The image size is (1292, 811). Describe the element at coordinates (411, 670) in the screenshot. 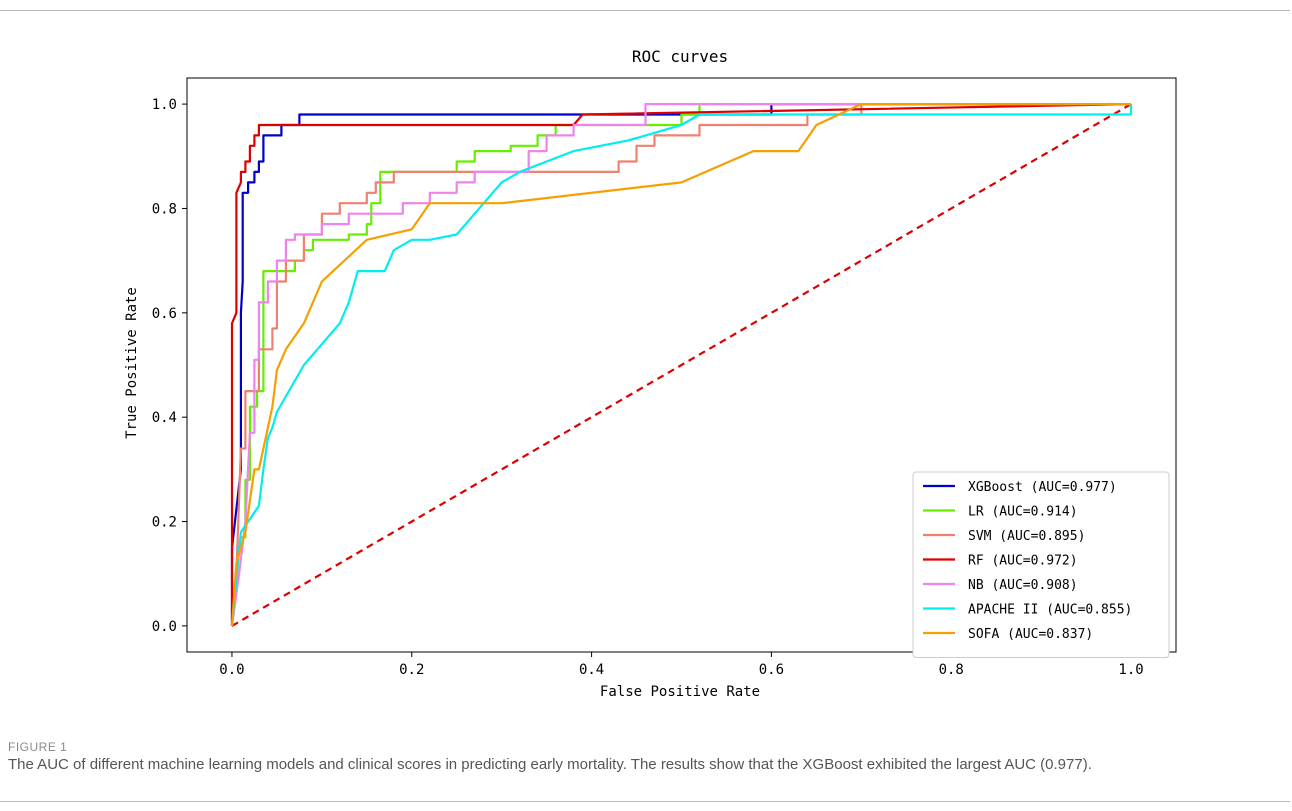

I see `x-tick-label: 0.2` at that location.